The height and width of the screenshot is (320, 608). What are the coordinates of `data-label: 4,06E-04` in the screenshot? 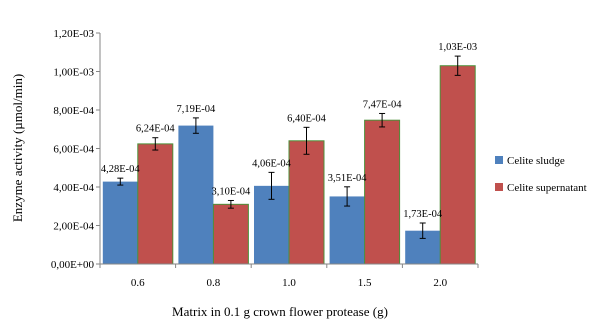 It's located at (272, 163).